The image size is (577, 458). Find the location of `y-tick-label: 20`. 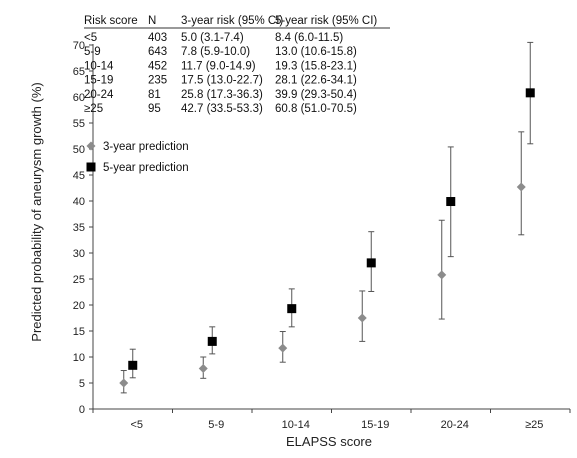

y-tick-label: 20 is located at coordinates (79, 306).